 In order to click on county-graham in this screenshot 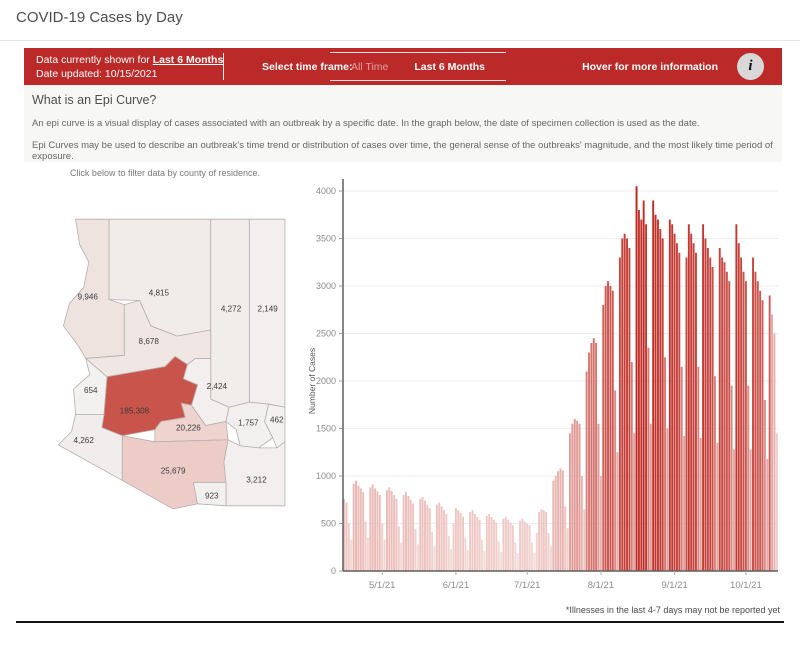, I will do `click(249, 425)`.